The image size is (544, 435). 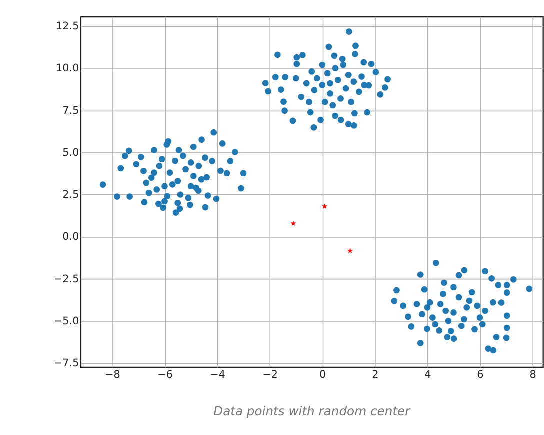 I want to click on x-tick-label: −8, so click(x=112, y=375).